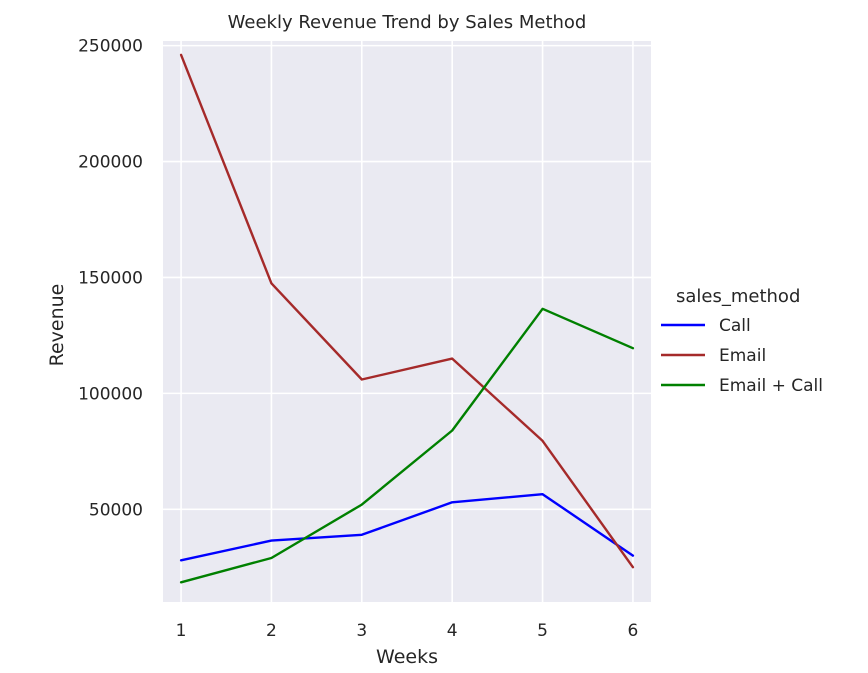 This screenshot has height=673, width=868. I want to click on x-tick-label: 3, so click(361, 631).